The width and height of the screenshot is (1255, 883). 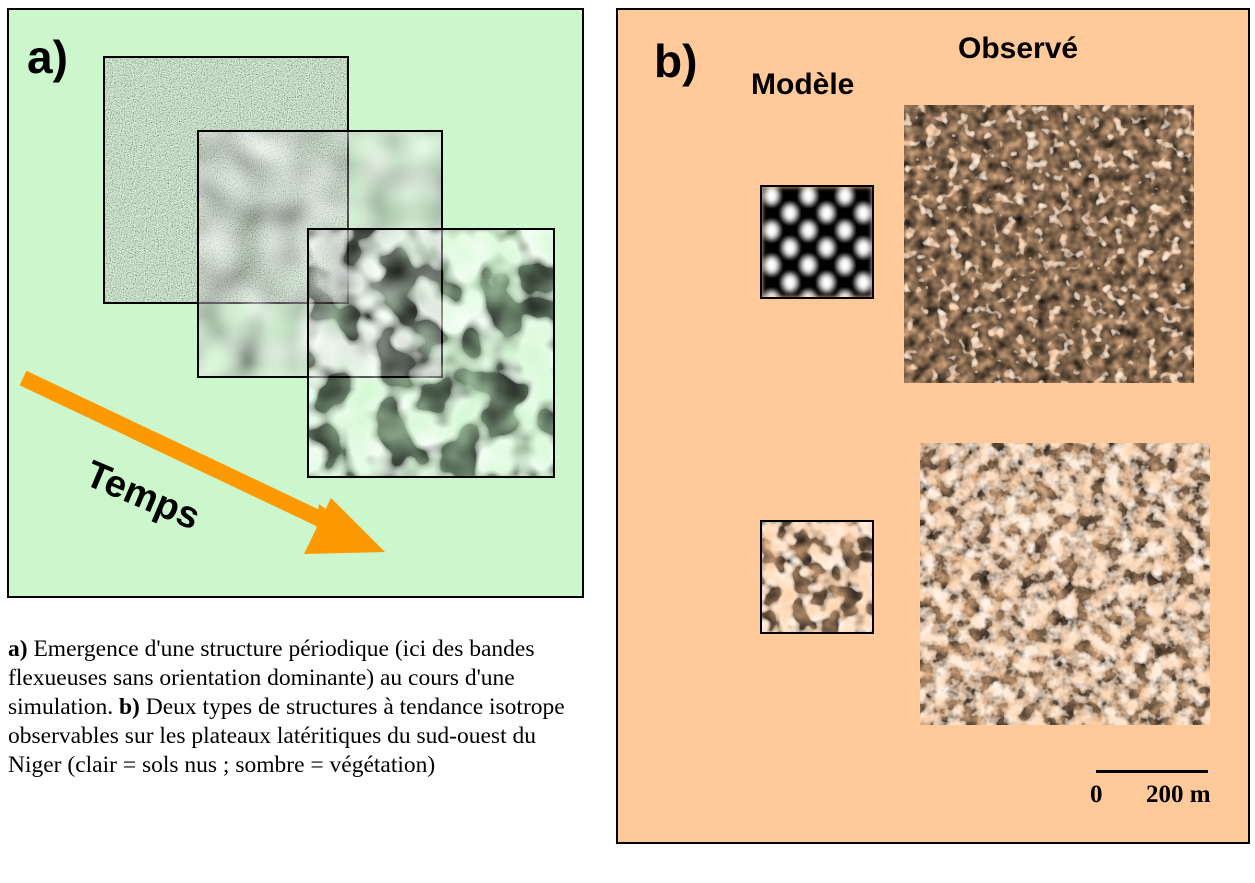 I want to click on model-heading: Modèle, so click(x=803, y=84).